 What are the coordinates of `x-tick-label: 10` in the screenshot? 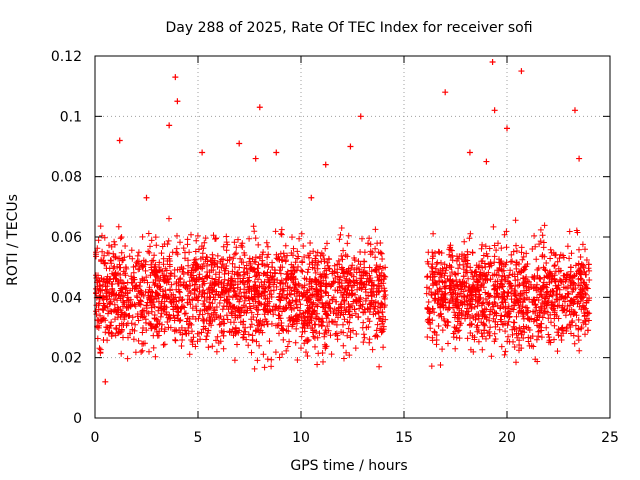 It's located at (301, 438).